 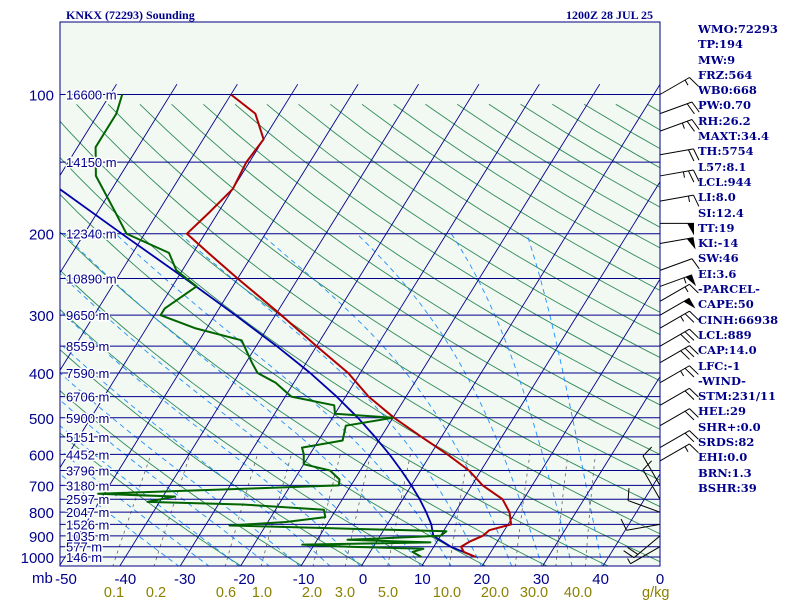 I want to click on mixing-ratio-tick: 40.0, so click(x=578, y=592).